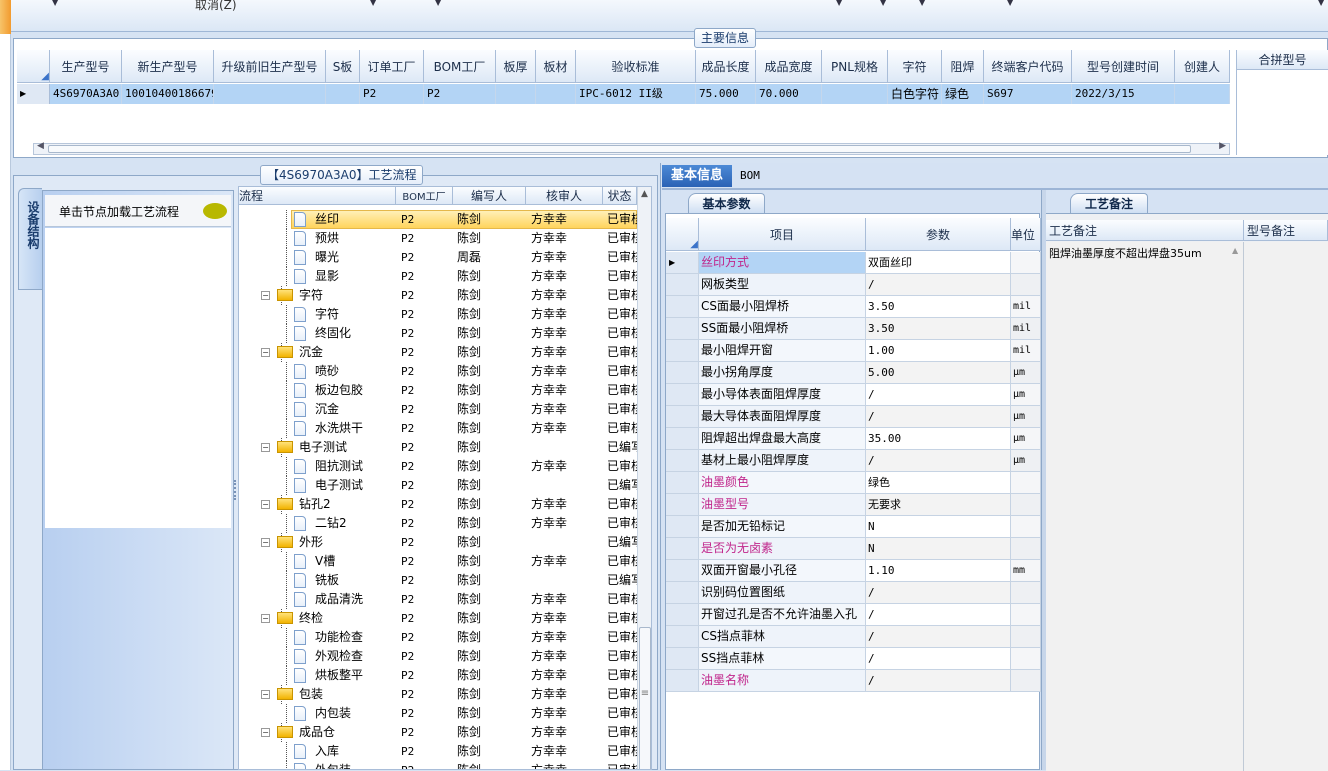 Image resolution: width=1328 pixels, height=771 pixels. What do you see at coordinates (556, 66) in the screenshot?
I see `col-header: 板材` at bounding box center [556, 66].